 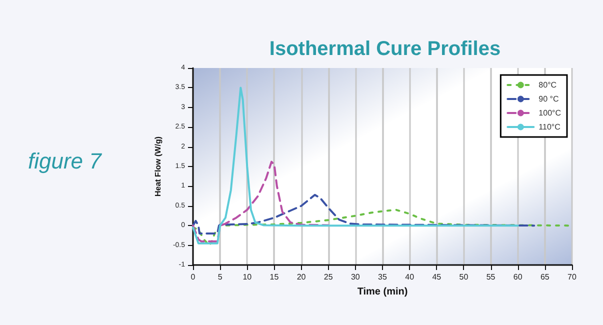 I want to click on x-tick-label: 55, so click(x=491, y=277).